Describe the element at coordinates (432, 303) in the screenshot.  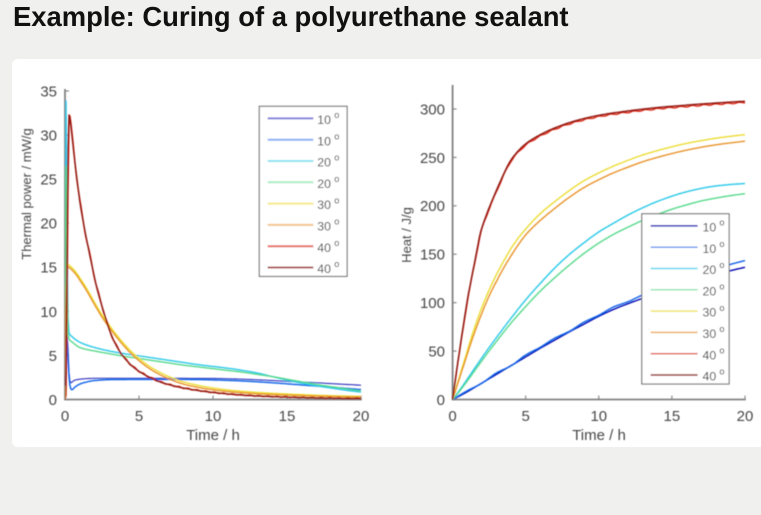
I see `svg-text: 100` at that location.